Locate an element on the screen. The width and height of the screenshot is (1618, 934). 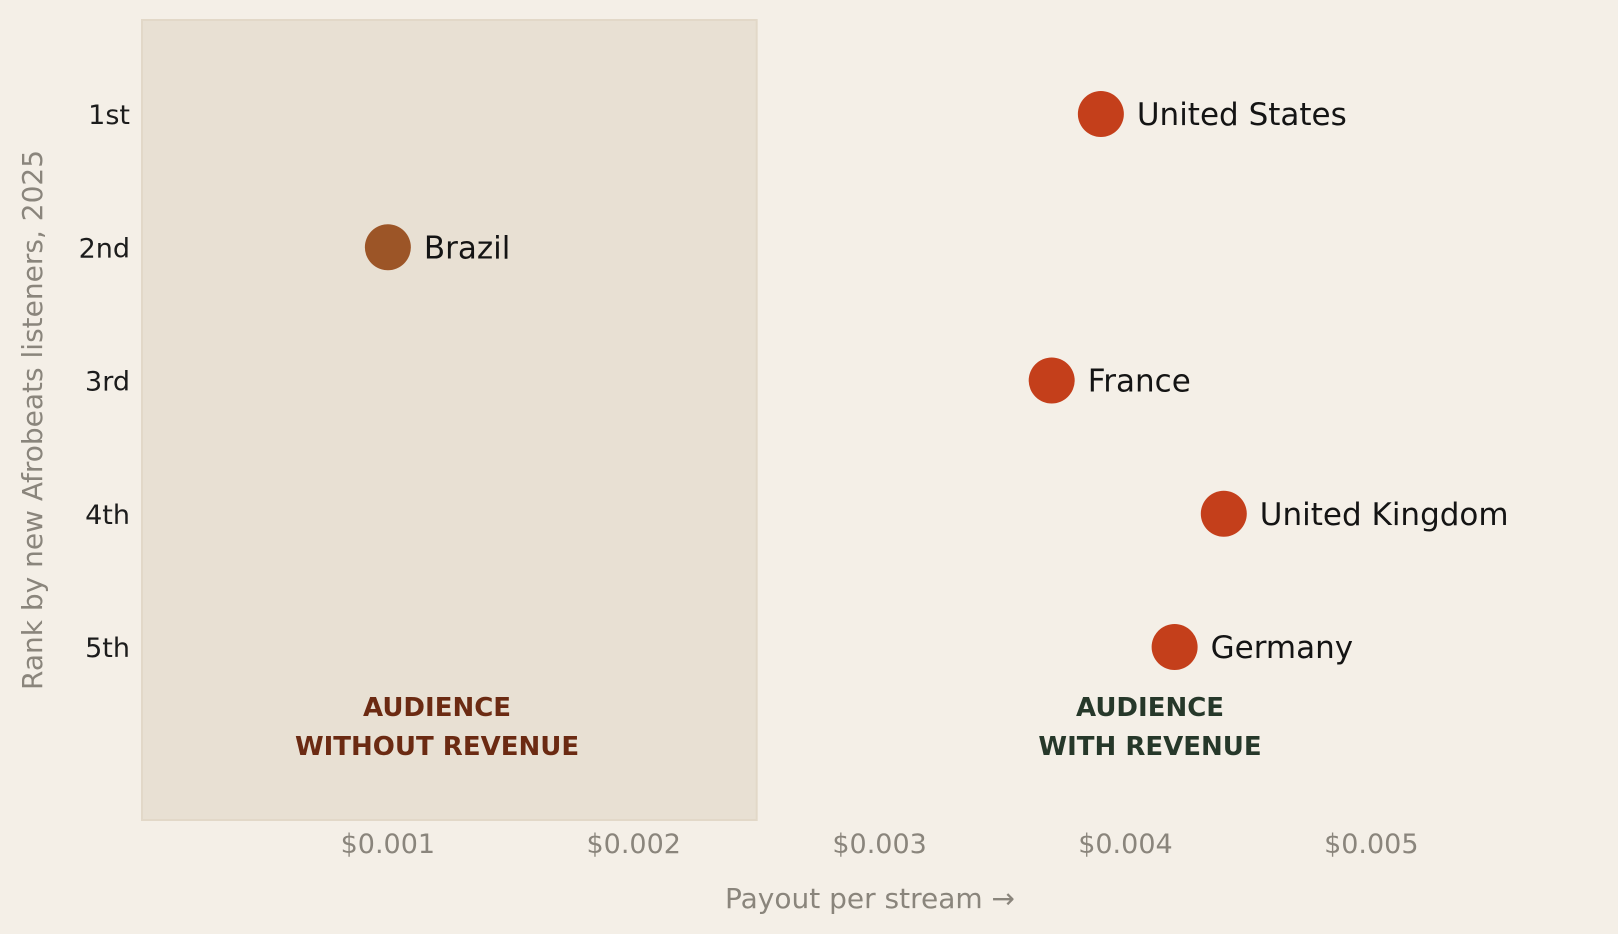
zone-annotation-line: WITHOUT REVENUE is located at coordinates (437, 747).